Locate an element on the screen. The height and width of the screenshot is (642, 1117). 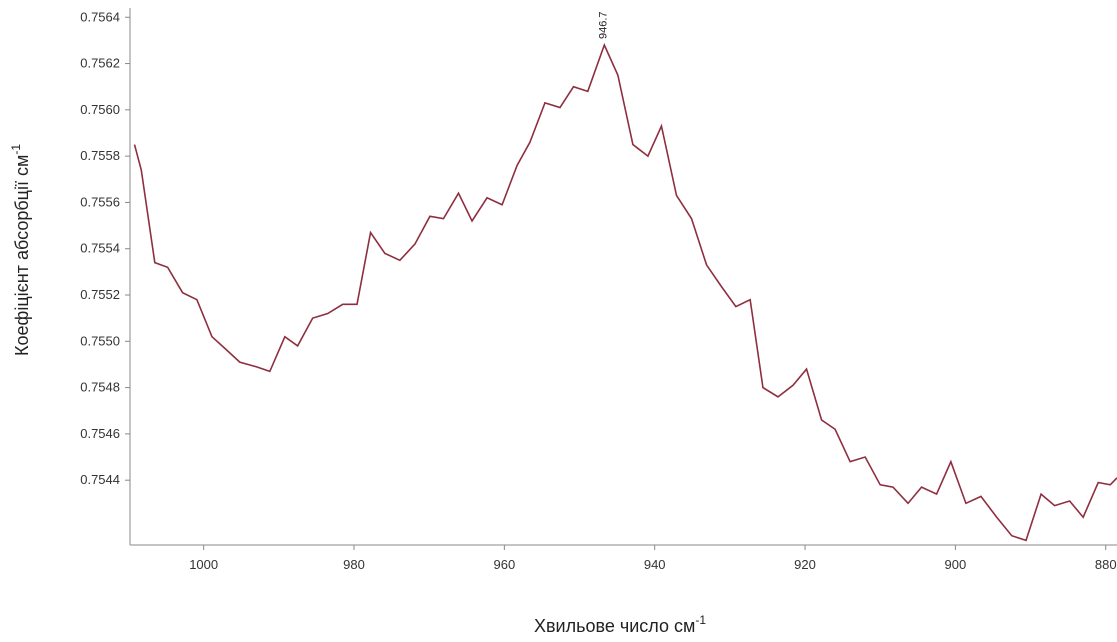
x-tick-label: 940 is located at coordinates (655, 564).